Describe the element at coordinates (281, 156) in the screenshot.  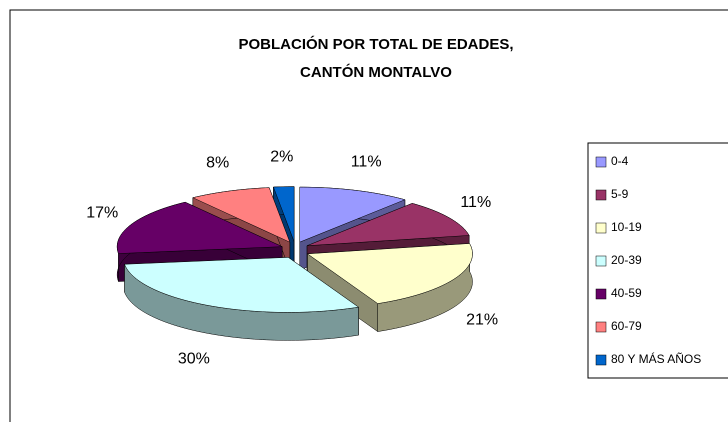
I see `data-label: 2%` at that location.